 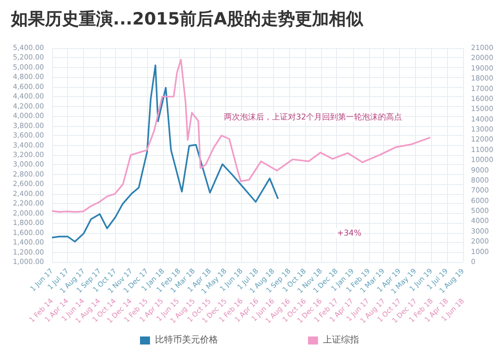 I want to click on legend-label: 比特币美元价格, so click(x=186, y=340).